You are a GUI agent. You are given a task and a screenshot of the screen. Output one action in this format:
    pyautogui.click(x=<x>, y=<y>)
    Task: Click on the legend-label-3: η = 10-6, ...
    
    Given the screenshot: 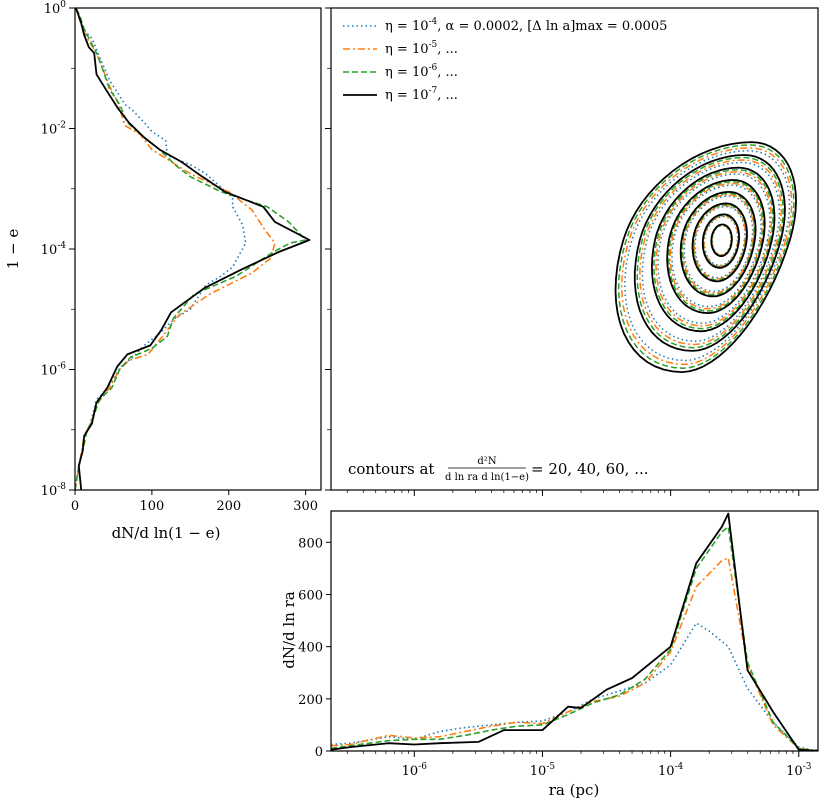 What is the action you would take?
    pyautogui.click(x=421, y=71)
    